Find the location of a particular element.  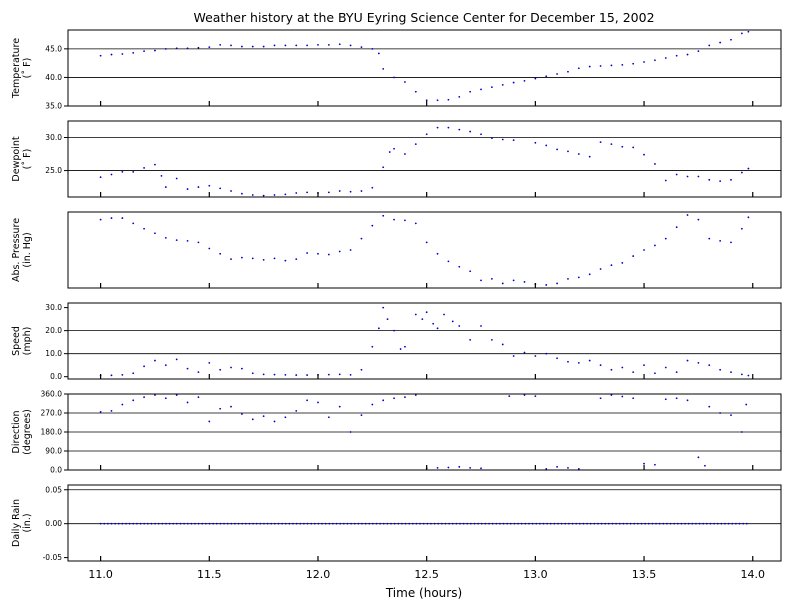

x-tick-label: 13.5 is located at coordinates (644, 574).